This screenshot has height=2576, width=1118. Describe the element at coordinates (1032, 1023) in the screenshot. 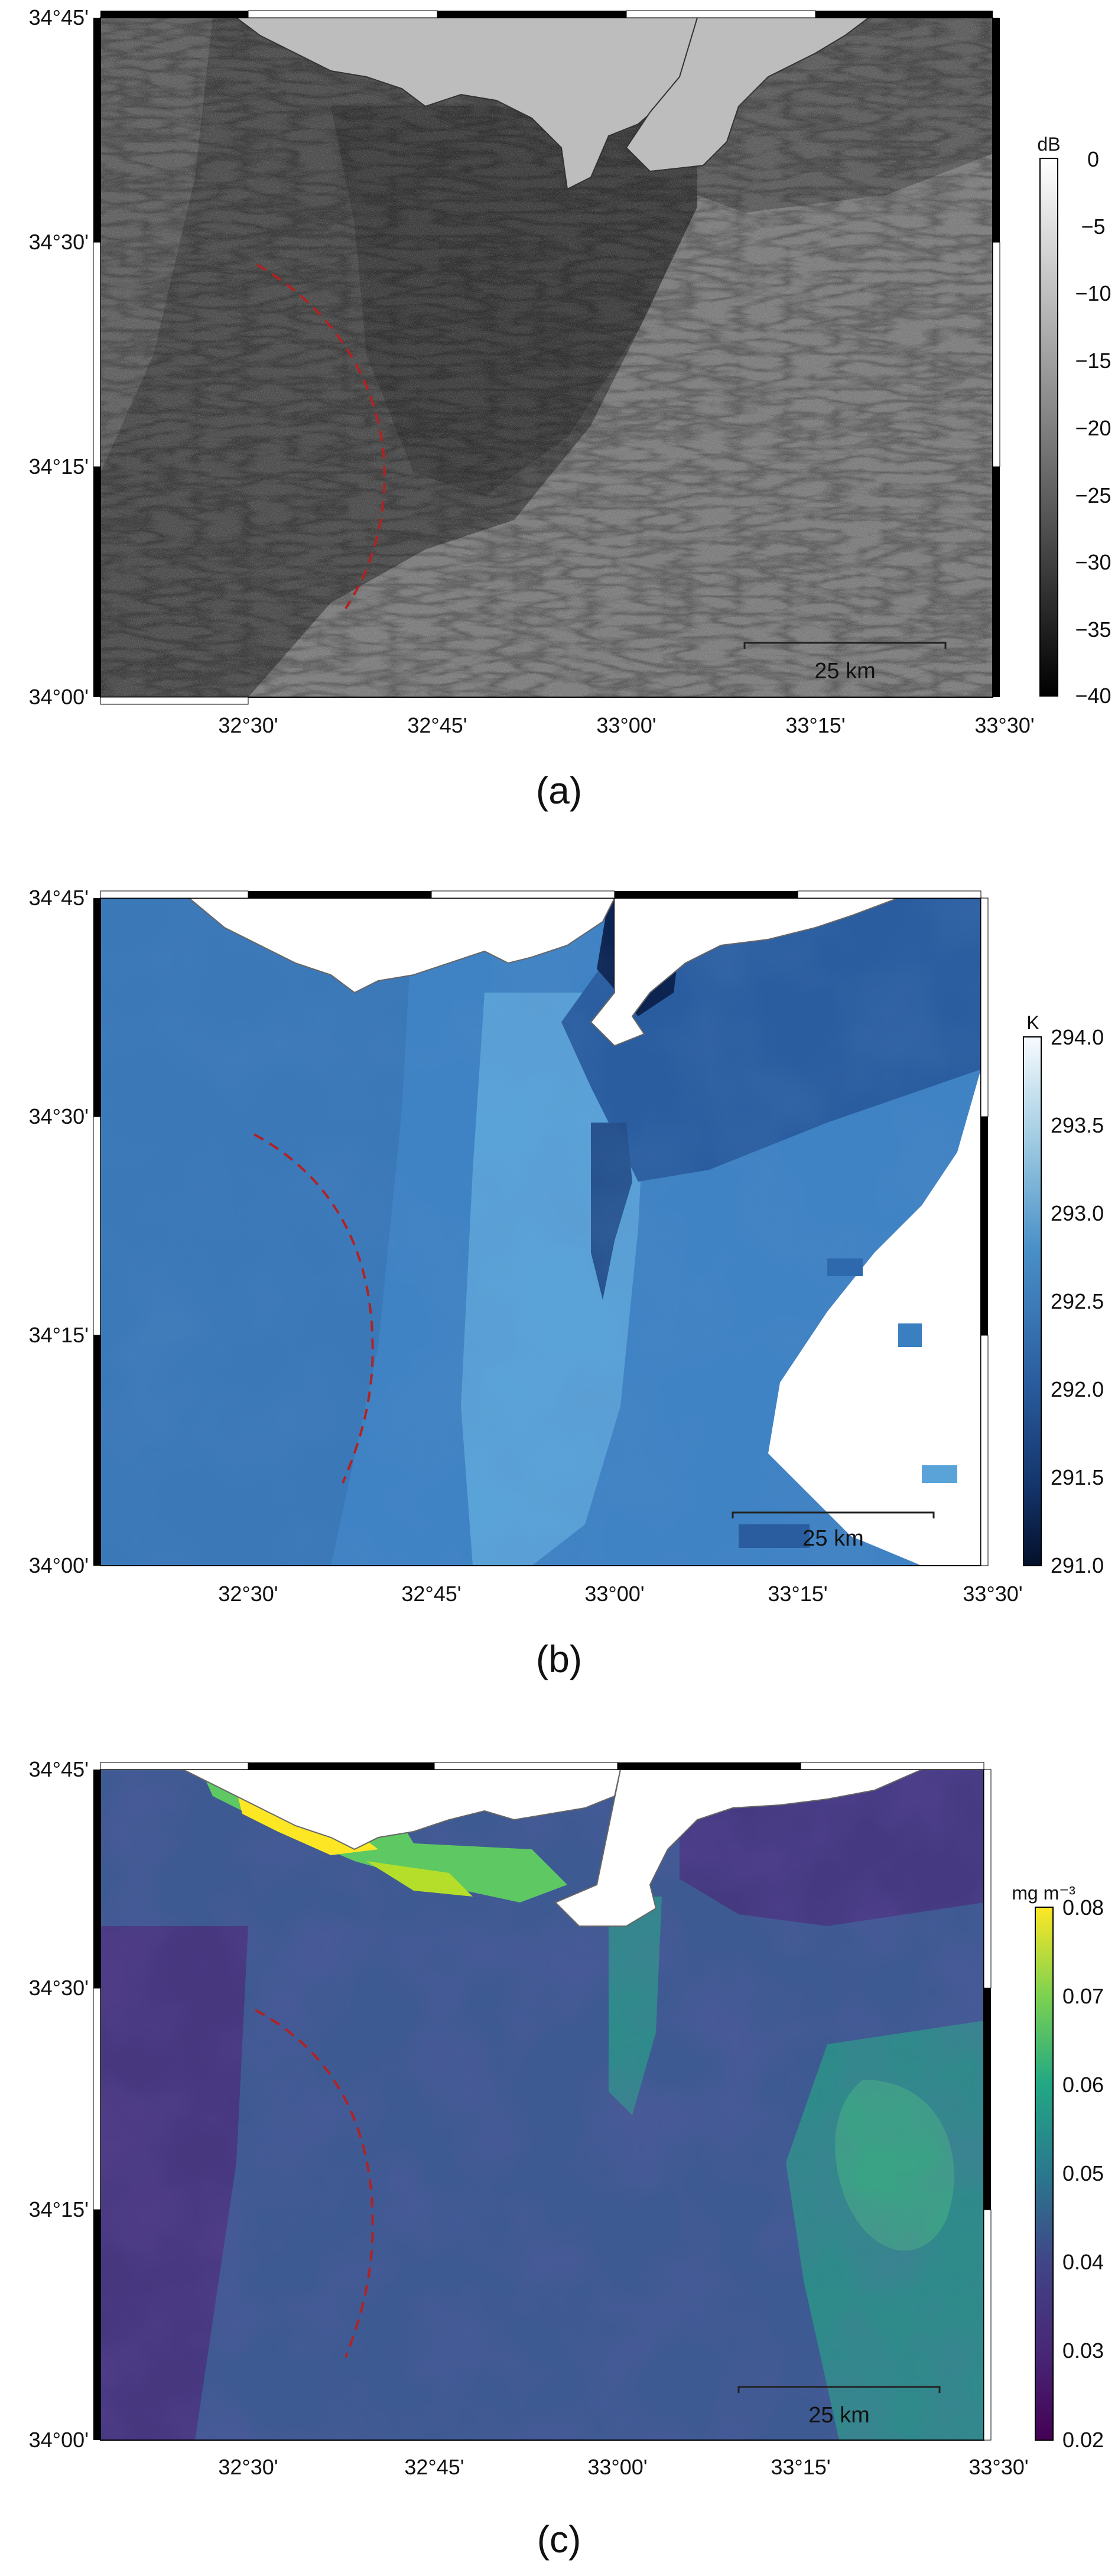

I see `colorbar-unit: K` at that location.